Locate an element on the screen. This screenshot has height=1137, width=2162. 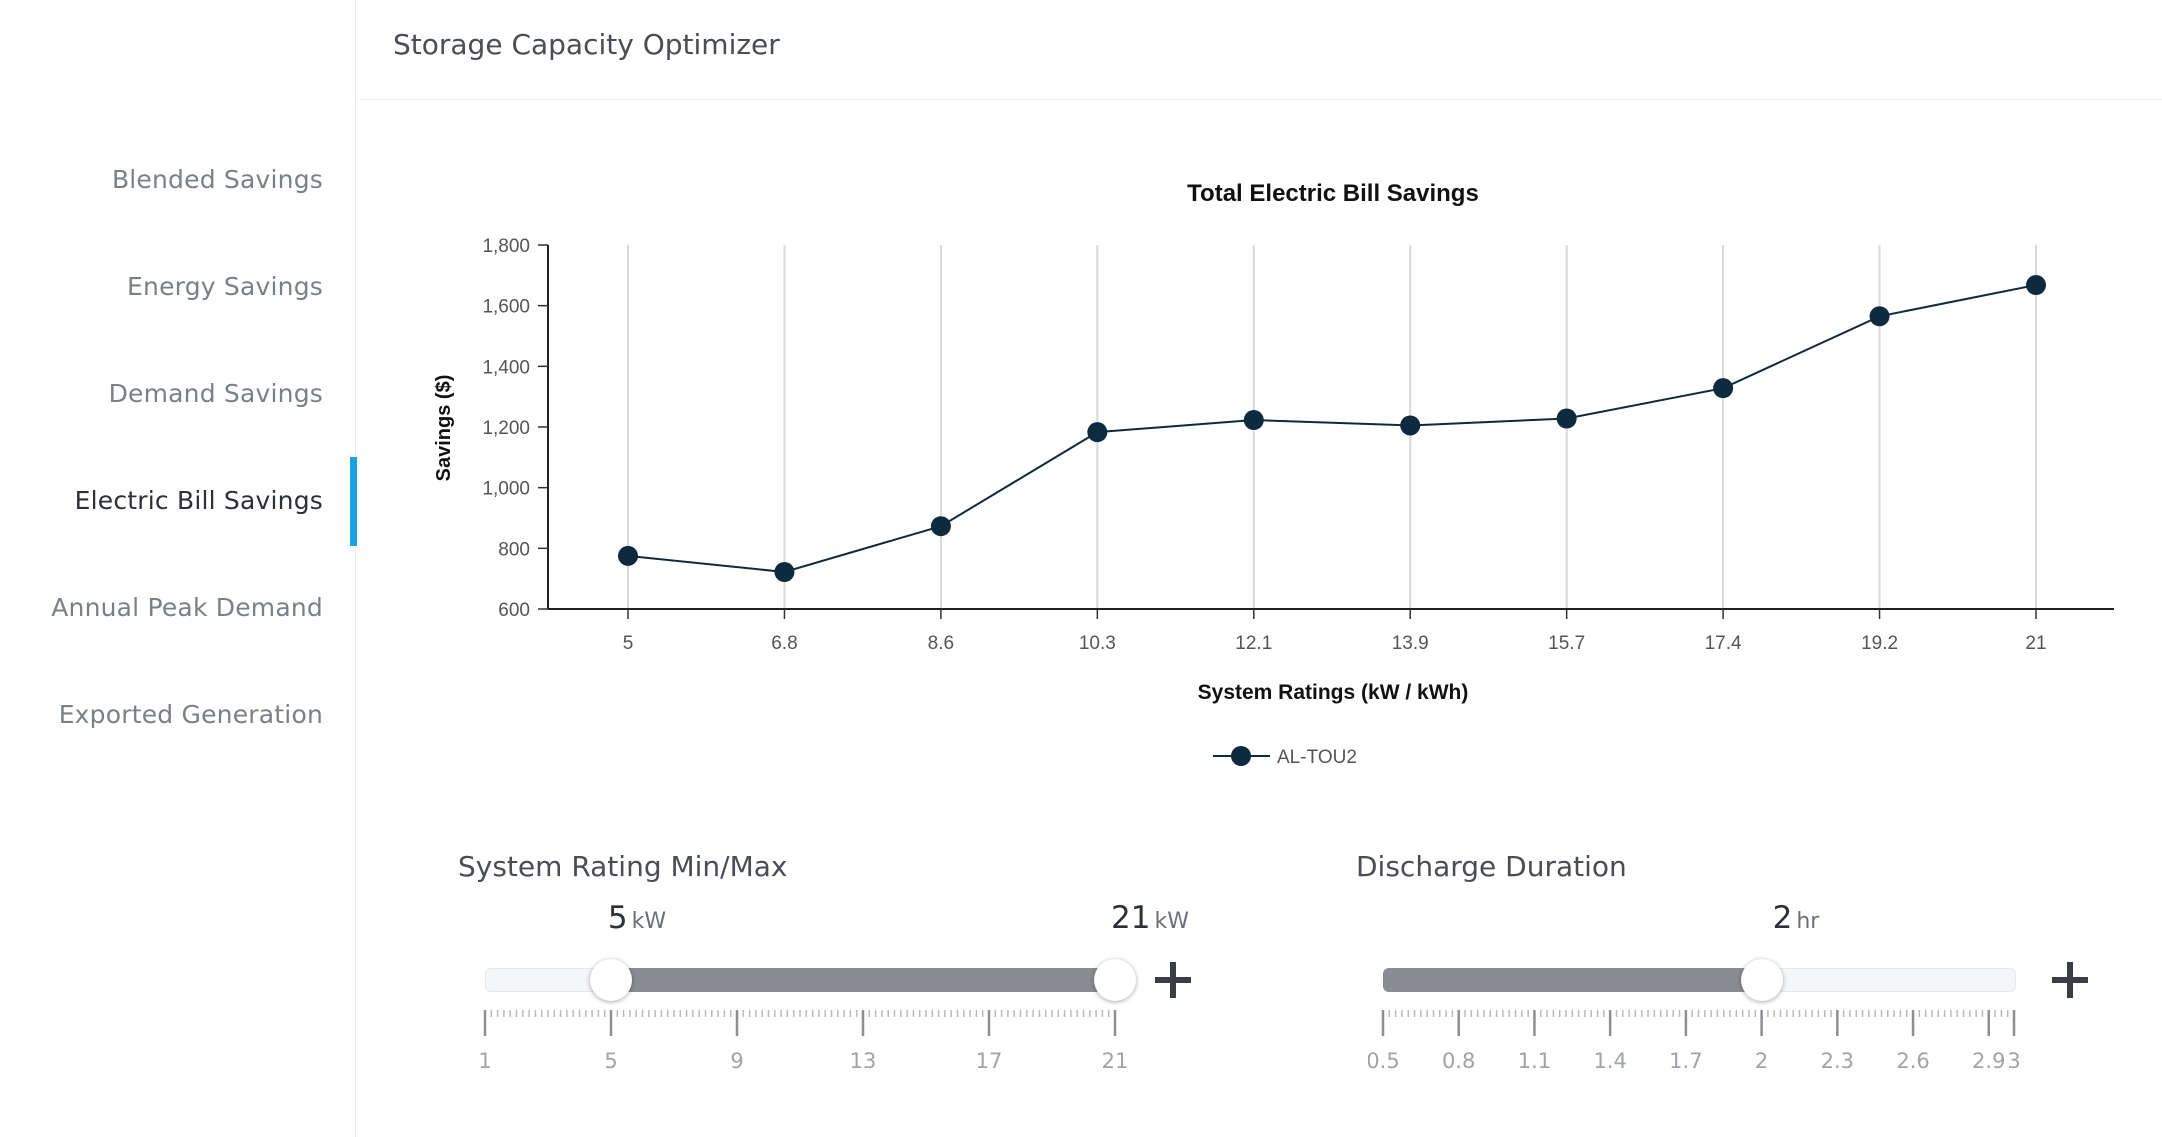
y-tick-label: 600 is located at coordinates (514, 610).